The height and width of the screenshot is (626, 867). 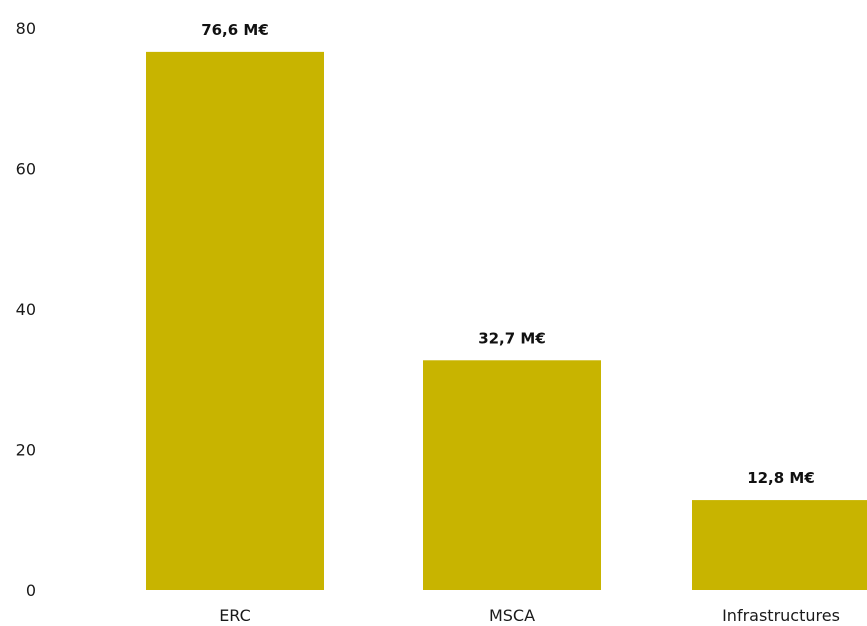 I want to click on y-tick-label: 40, so click(x=26, y=309).